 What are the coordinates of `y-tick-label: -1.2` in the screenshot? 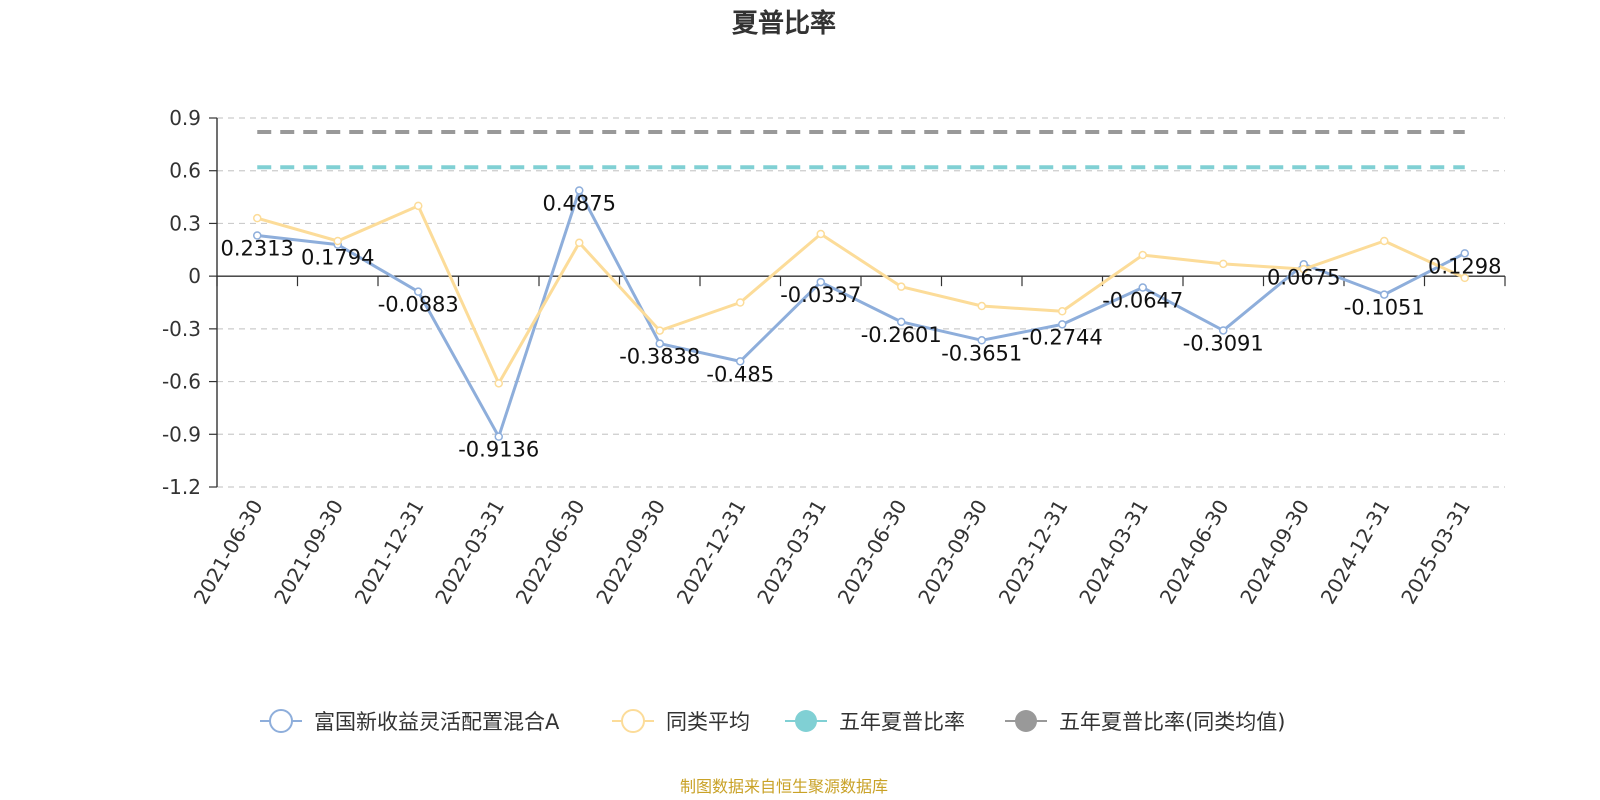 It's located at (181, 487).